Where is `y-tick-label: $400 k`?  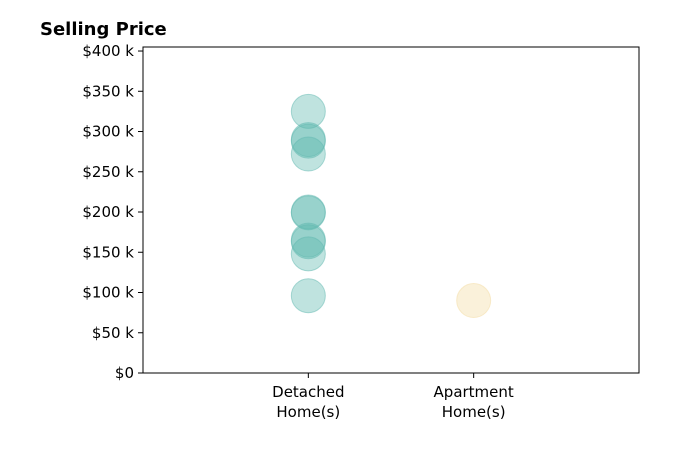 y-tick-label: $400 k is located at coordinates (108, 51).